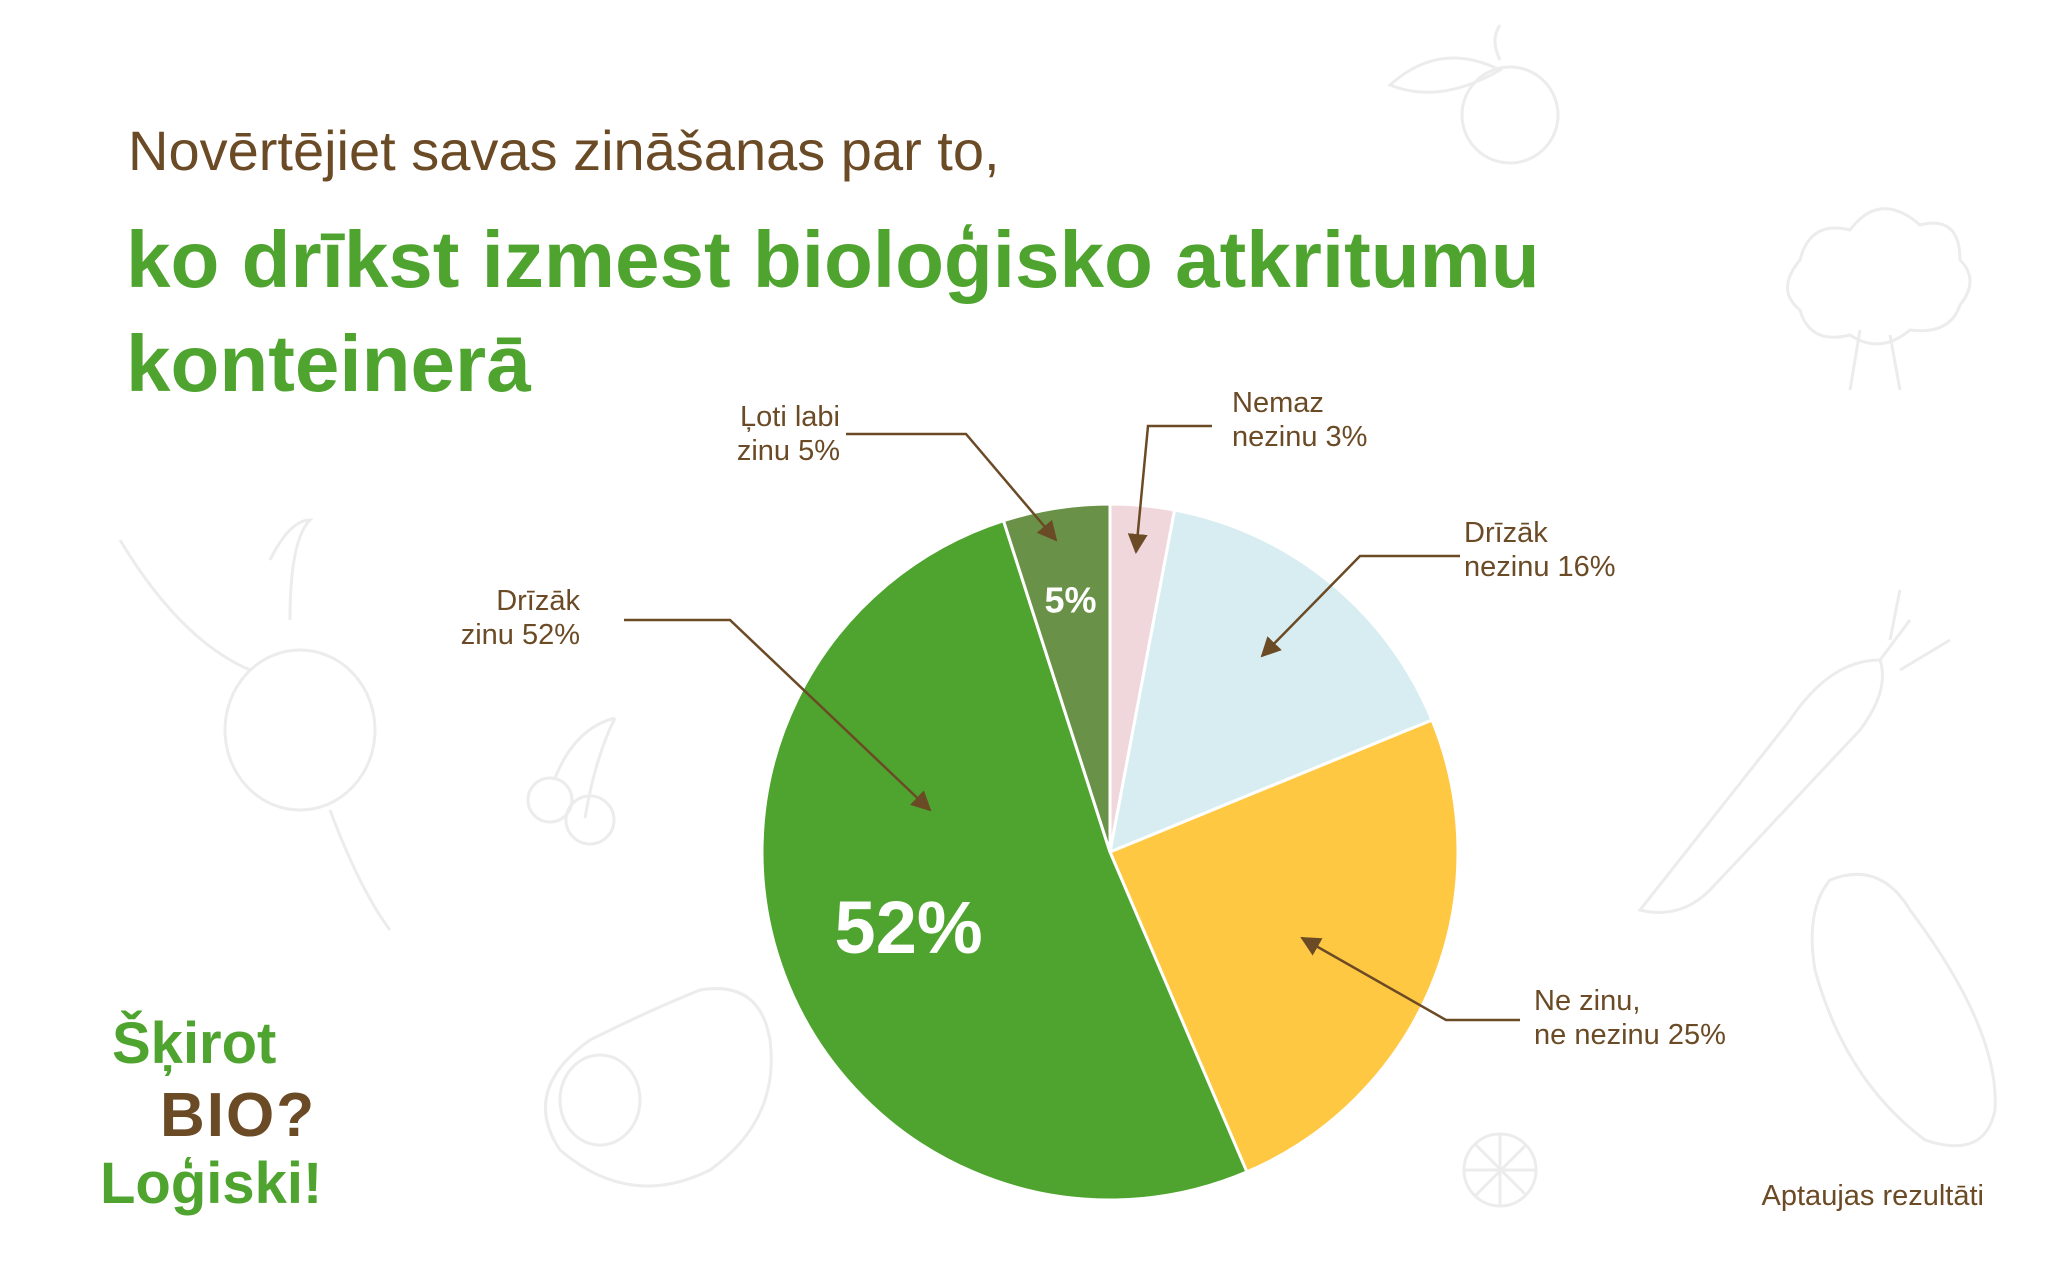 This screenshot has height=1280, width=2048. What do you see at coordinates (255, 724) in the screenshot?
I see `beet-doodle-icon` at bounding box center [255, 724].